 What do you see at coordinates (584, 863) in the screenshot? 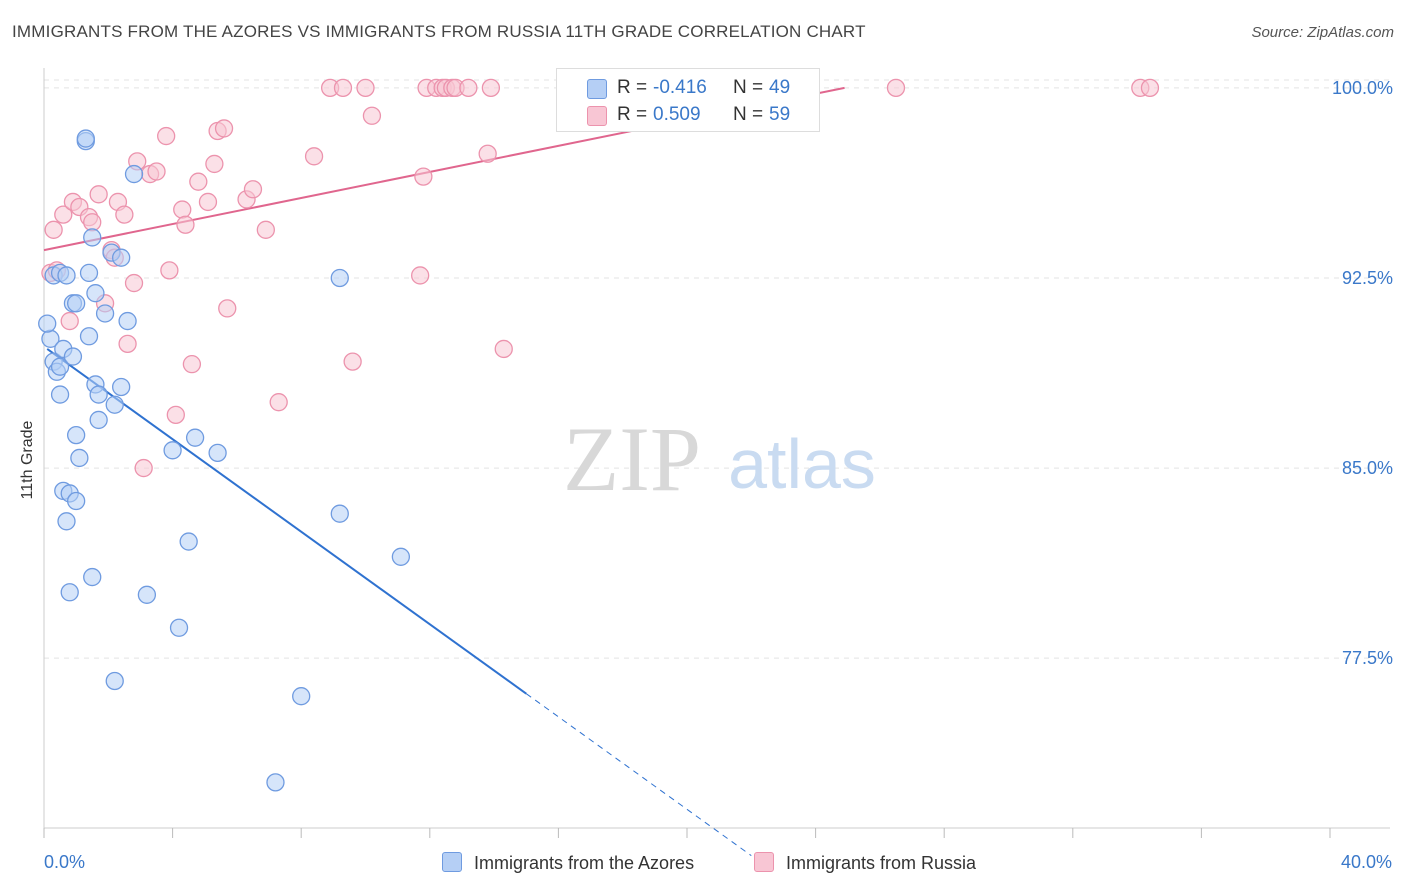
I see `legend-label-azores: Immigrants from the Azores` at bounding box center [584, 863].